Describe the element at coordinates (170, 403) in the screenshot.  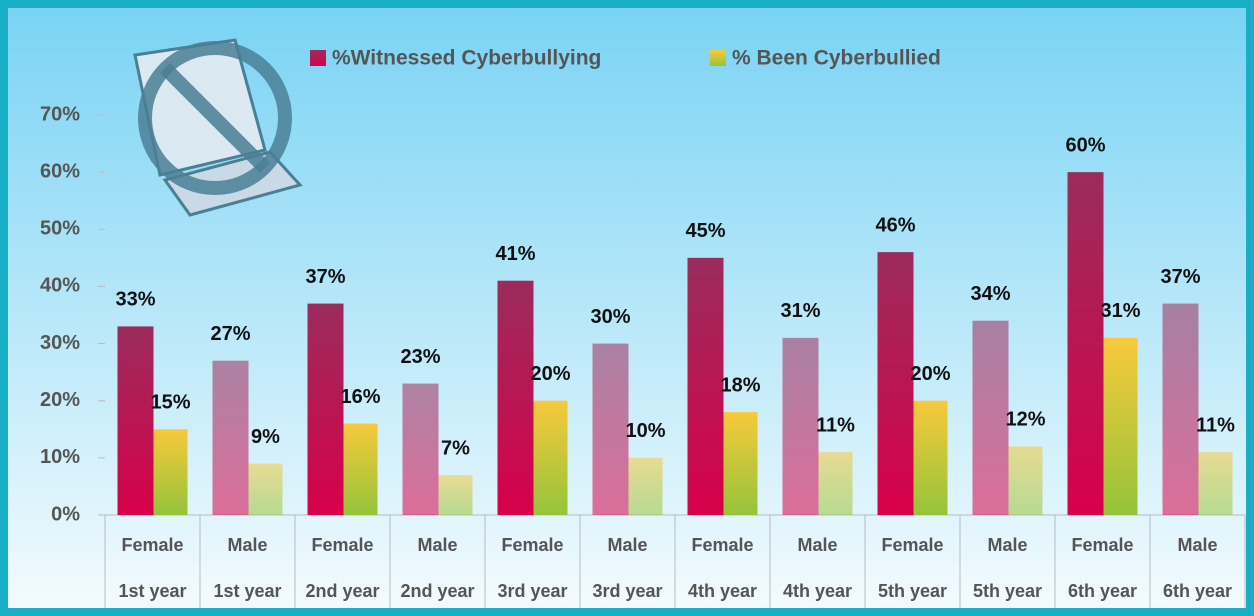
I see `value-label: 15%` at that location.